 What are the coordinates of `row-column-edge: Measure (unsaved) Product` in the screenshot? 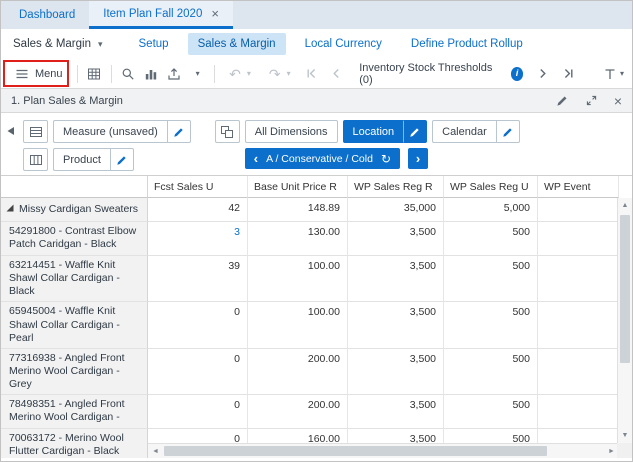 It's located at (107, 145).